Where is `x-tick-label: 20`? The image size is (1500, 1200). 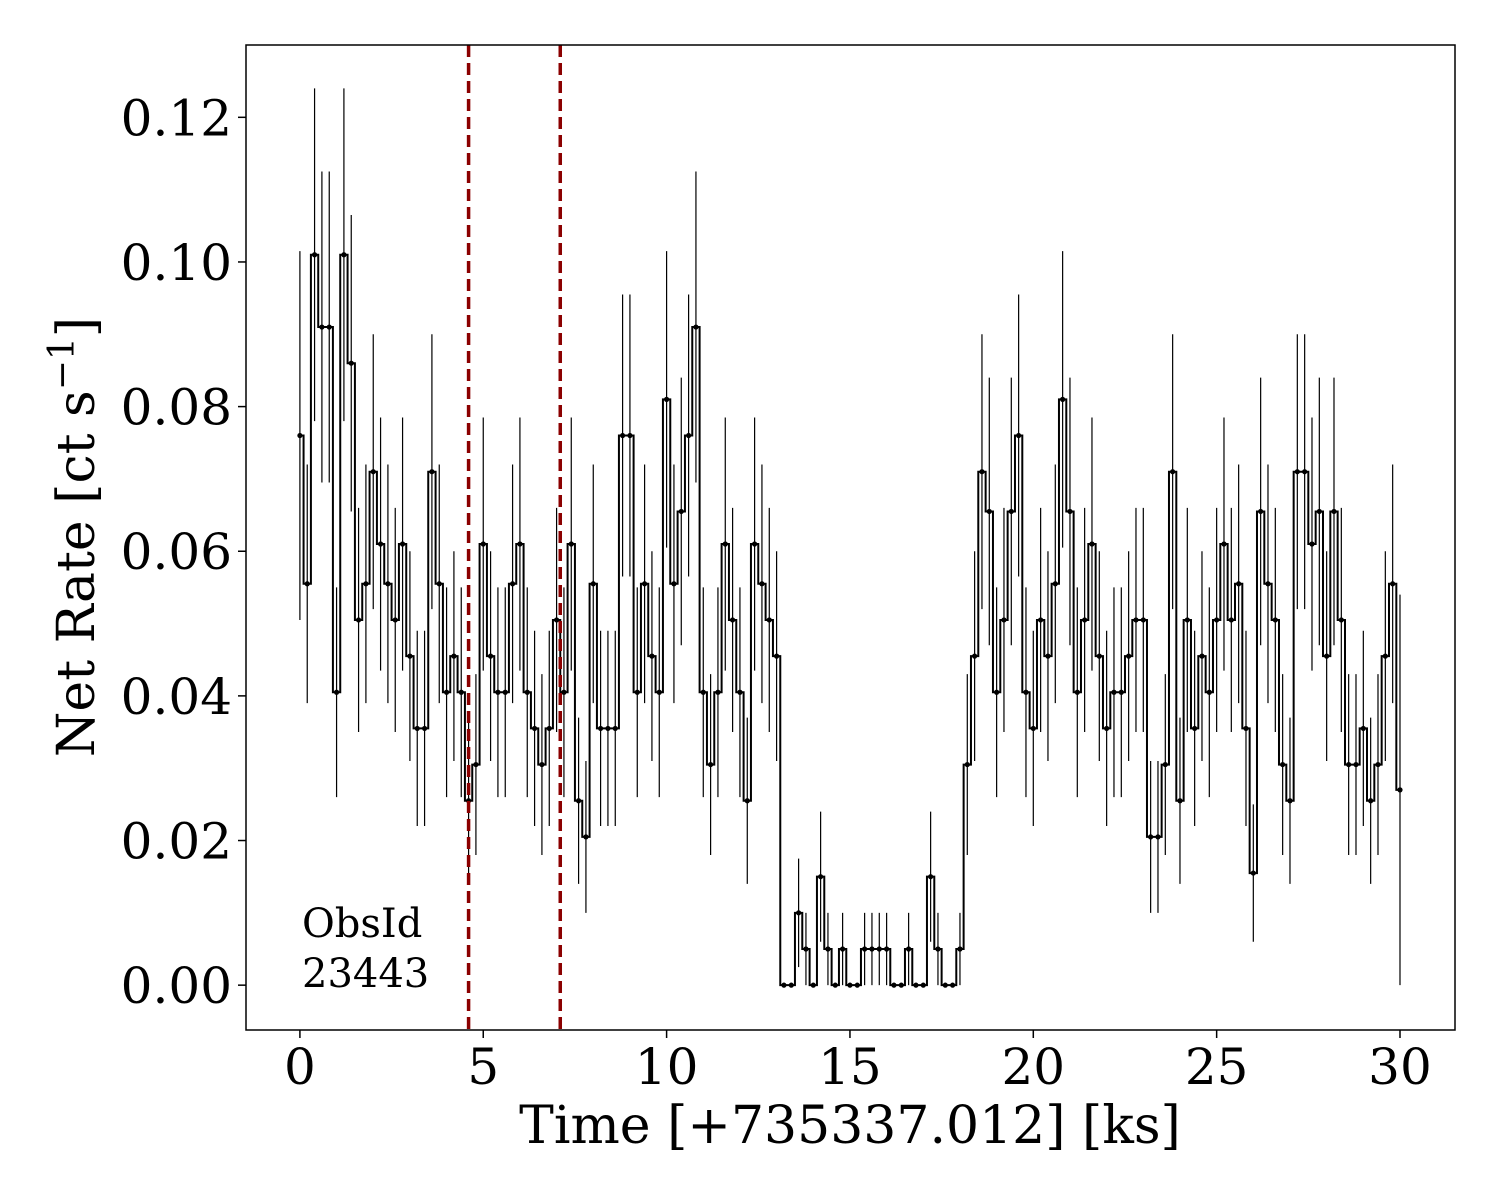 x-tick-label: 20 is located at coordinates (1033, 1067).